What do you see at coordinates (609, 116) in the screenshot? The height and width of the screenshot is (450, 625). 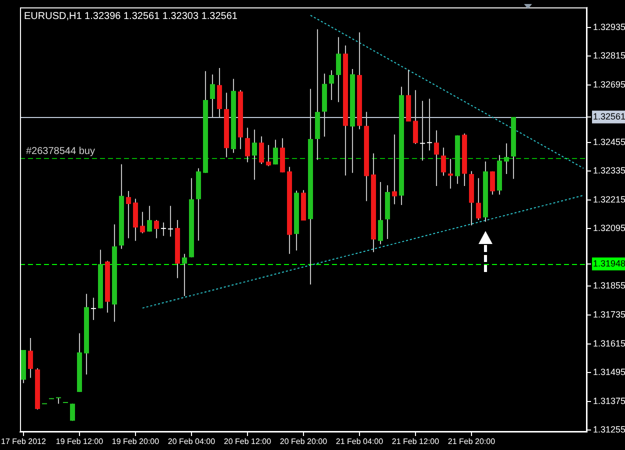 I see `y-tick-label: 1.32561` at bounding box center [609, 116].